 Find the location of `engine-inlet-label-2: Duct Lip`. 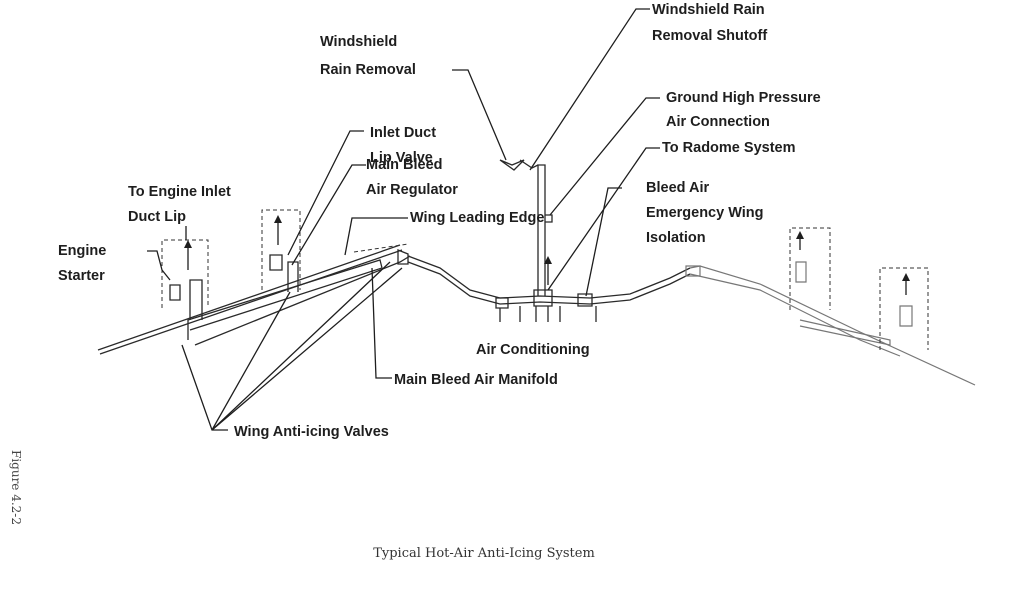

engine-inlet-label-2: Duct Lip is located at coordinates (157, 217).